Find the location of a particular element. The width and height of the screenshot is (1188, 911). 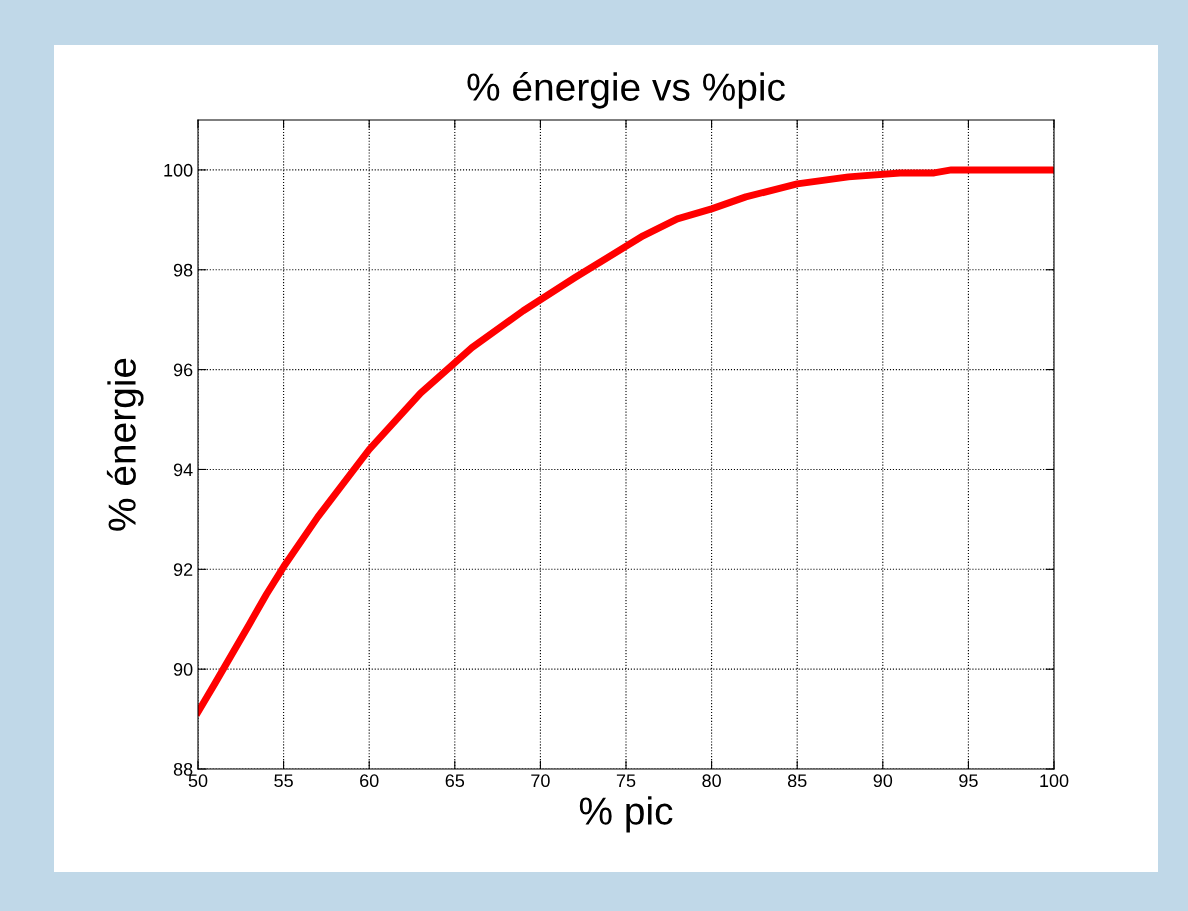

x-tick-label: 95 is located at coordinates (968, 781).